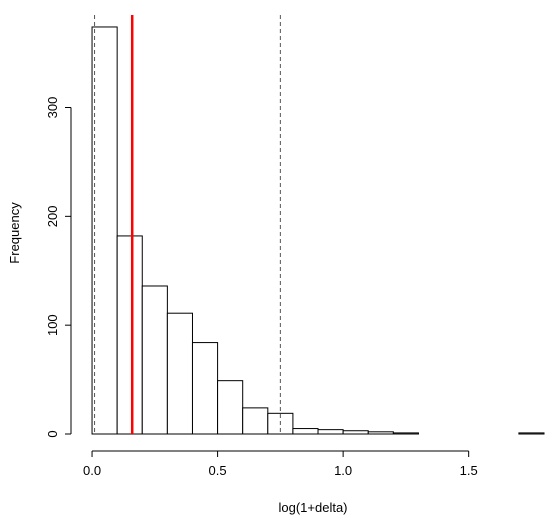 The width and height of the screenshot is (550, 527). Describe the element at coordinates (343, 470) in the screenshot. I see `x-tick-label: 1.0` at that location.